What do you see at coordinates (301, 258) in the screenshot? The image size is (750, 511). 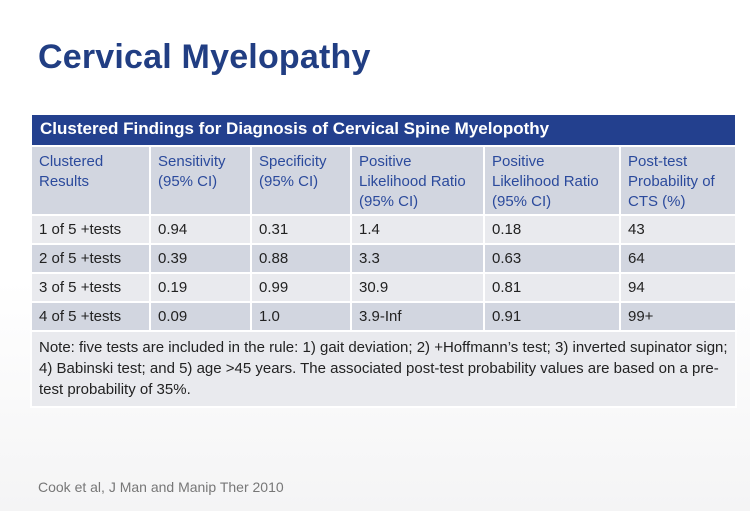 I see `table-cell: 0.88` at bounding box center [301, 258].